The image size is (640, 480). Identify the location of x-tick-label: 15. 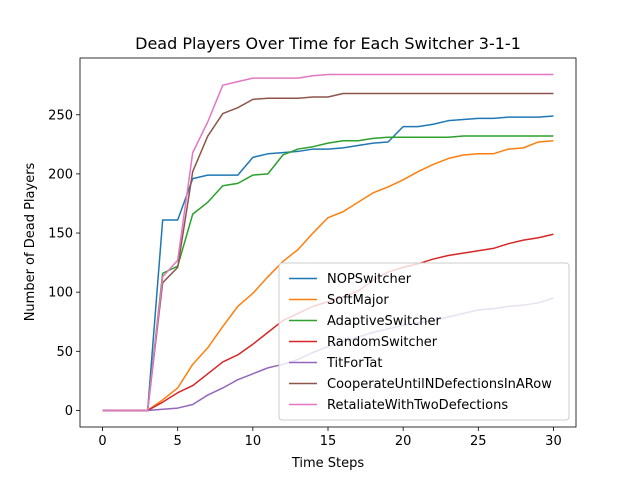
(328, 441).